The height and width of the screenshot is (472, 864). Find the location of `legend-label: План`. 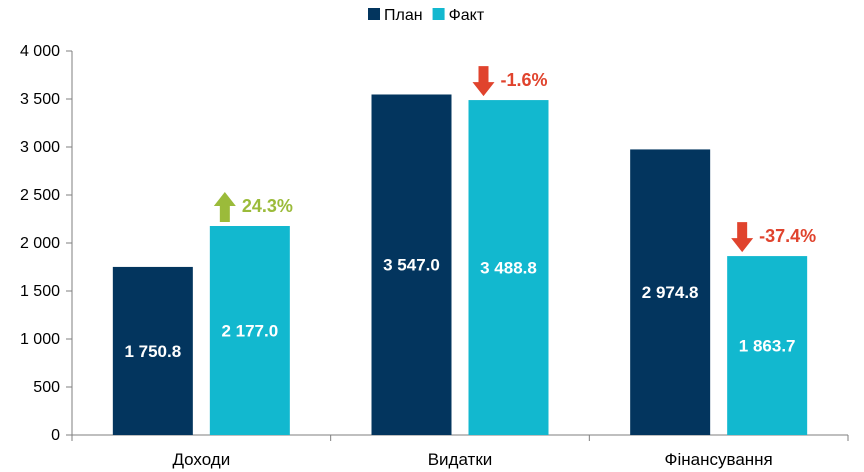

legend-label: План is located at coordinates (403, 15).